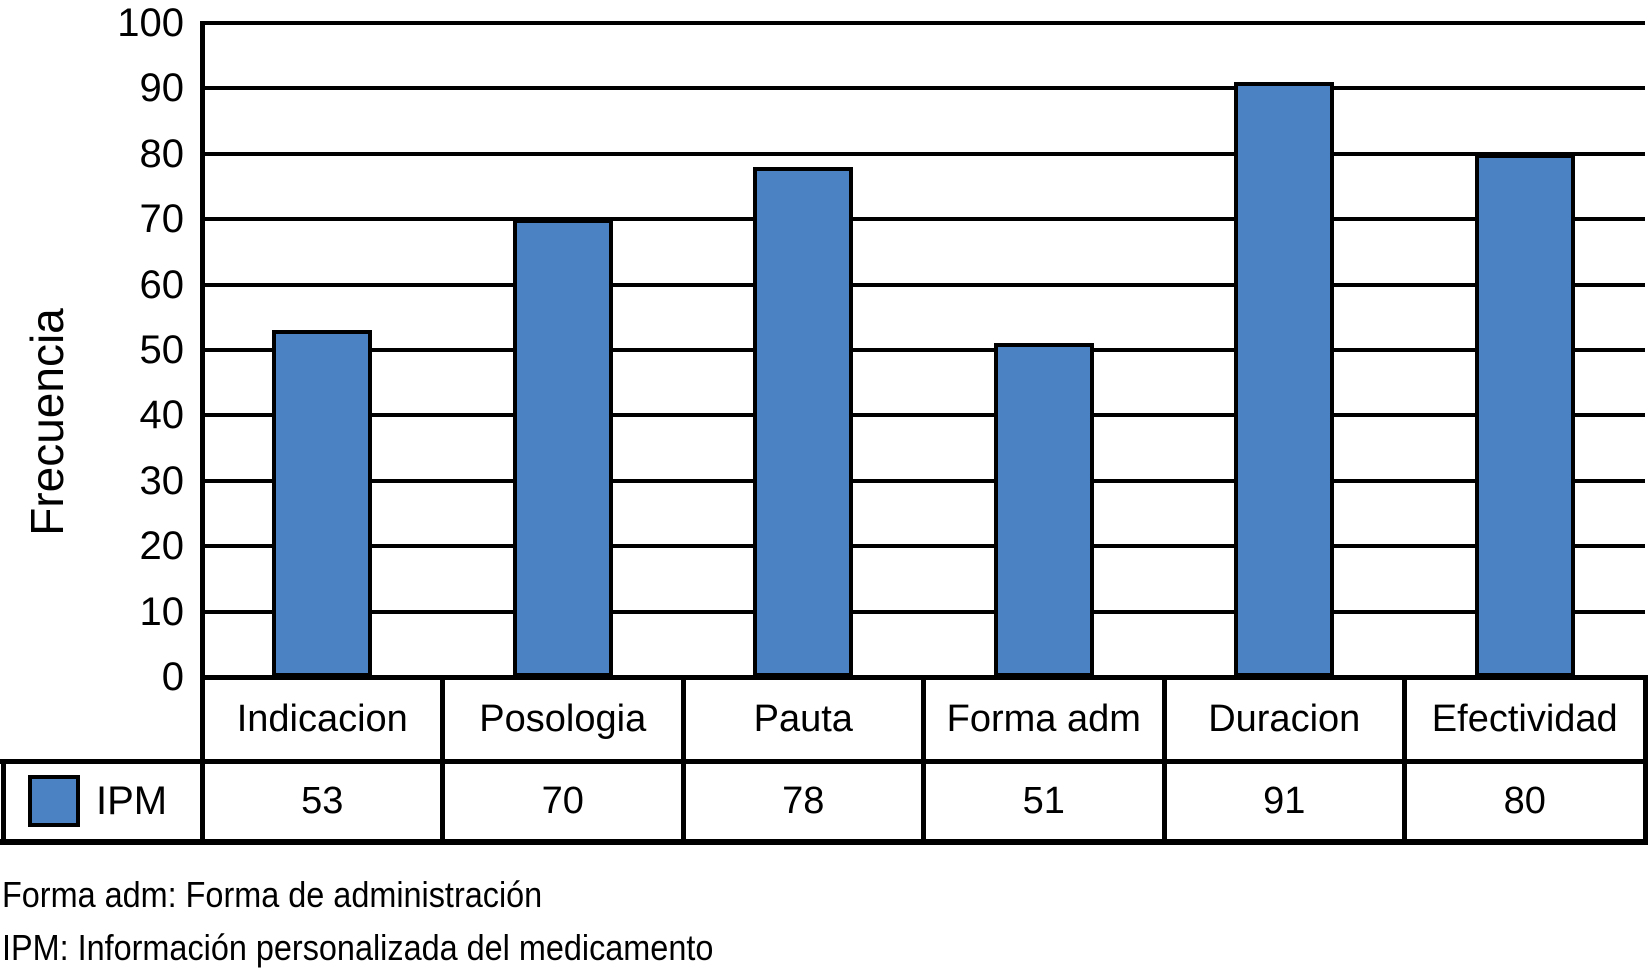  What do you see at coordinates (1043, 510) in the screenshot?
I see `bar-forma-adm` at bounding box center [1043, 510].